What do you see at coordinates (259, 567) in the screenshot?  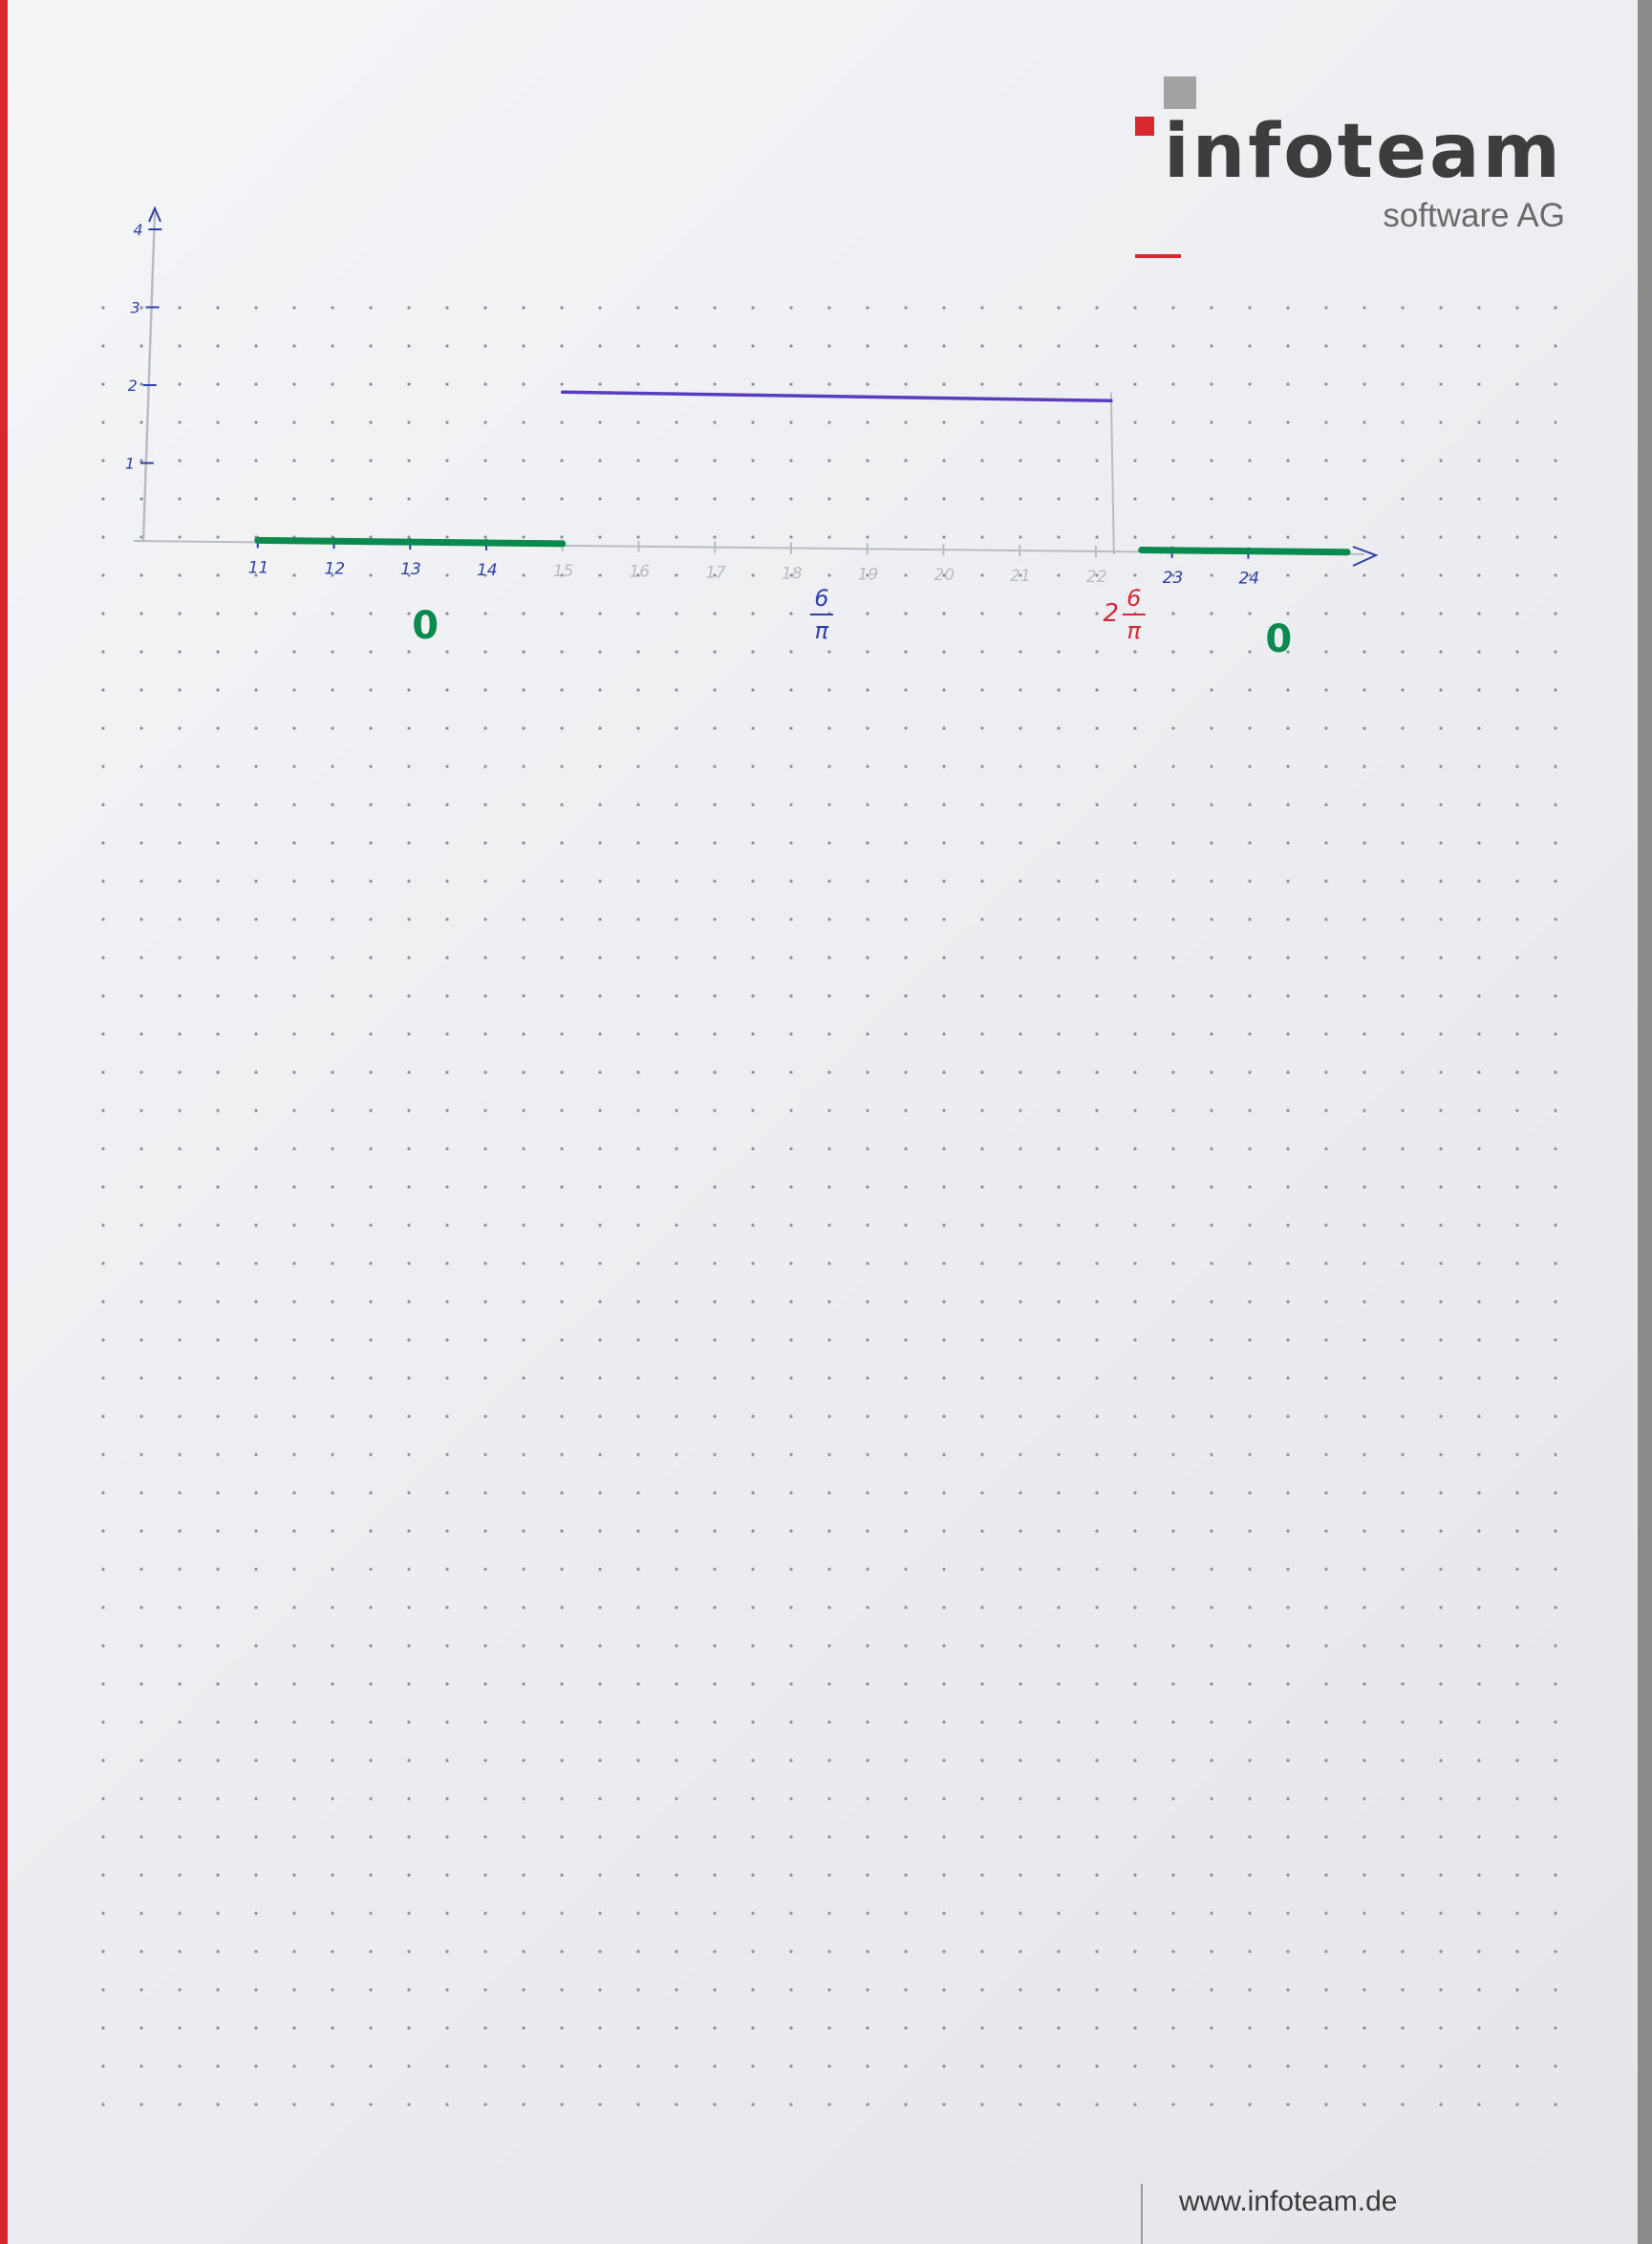 I see `x-tick-label-11: 11` at bounding box center [259, 567].